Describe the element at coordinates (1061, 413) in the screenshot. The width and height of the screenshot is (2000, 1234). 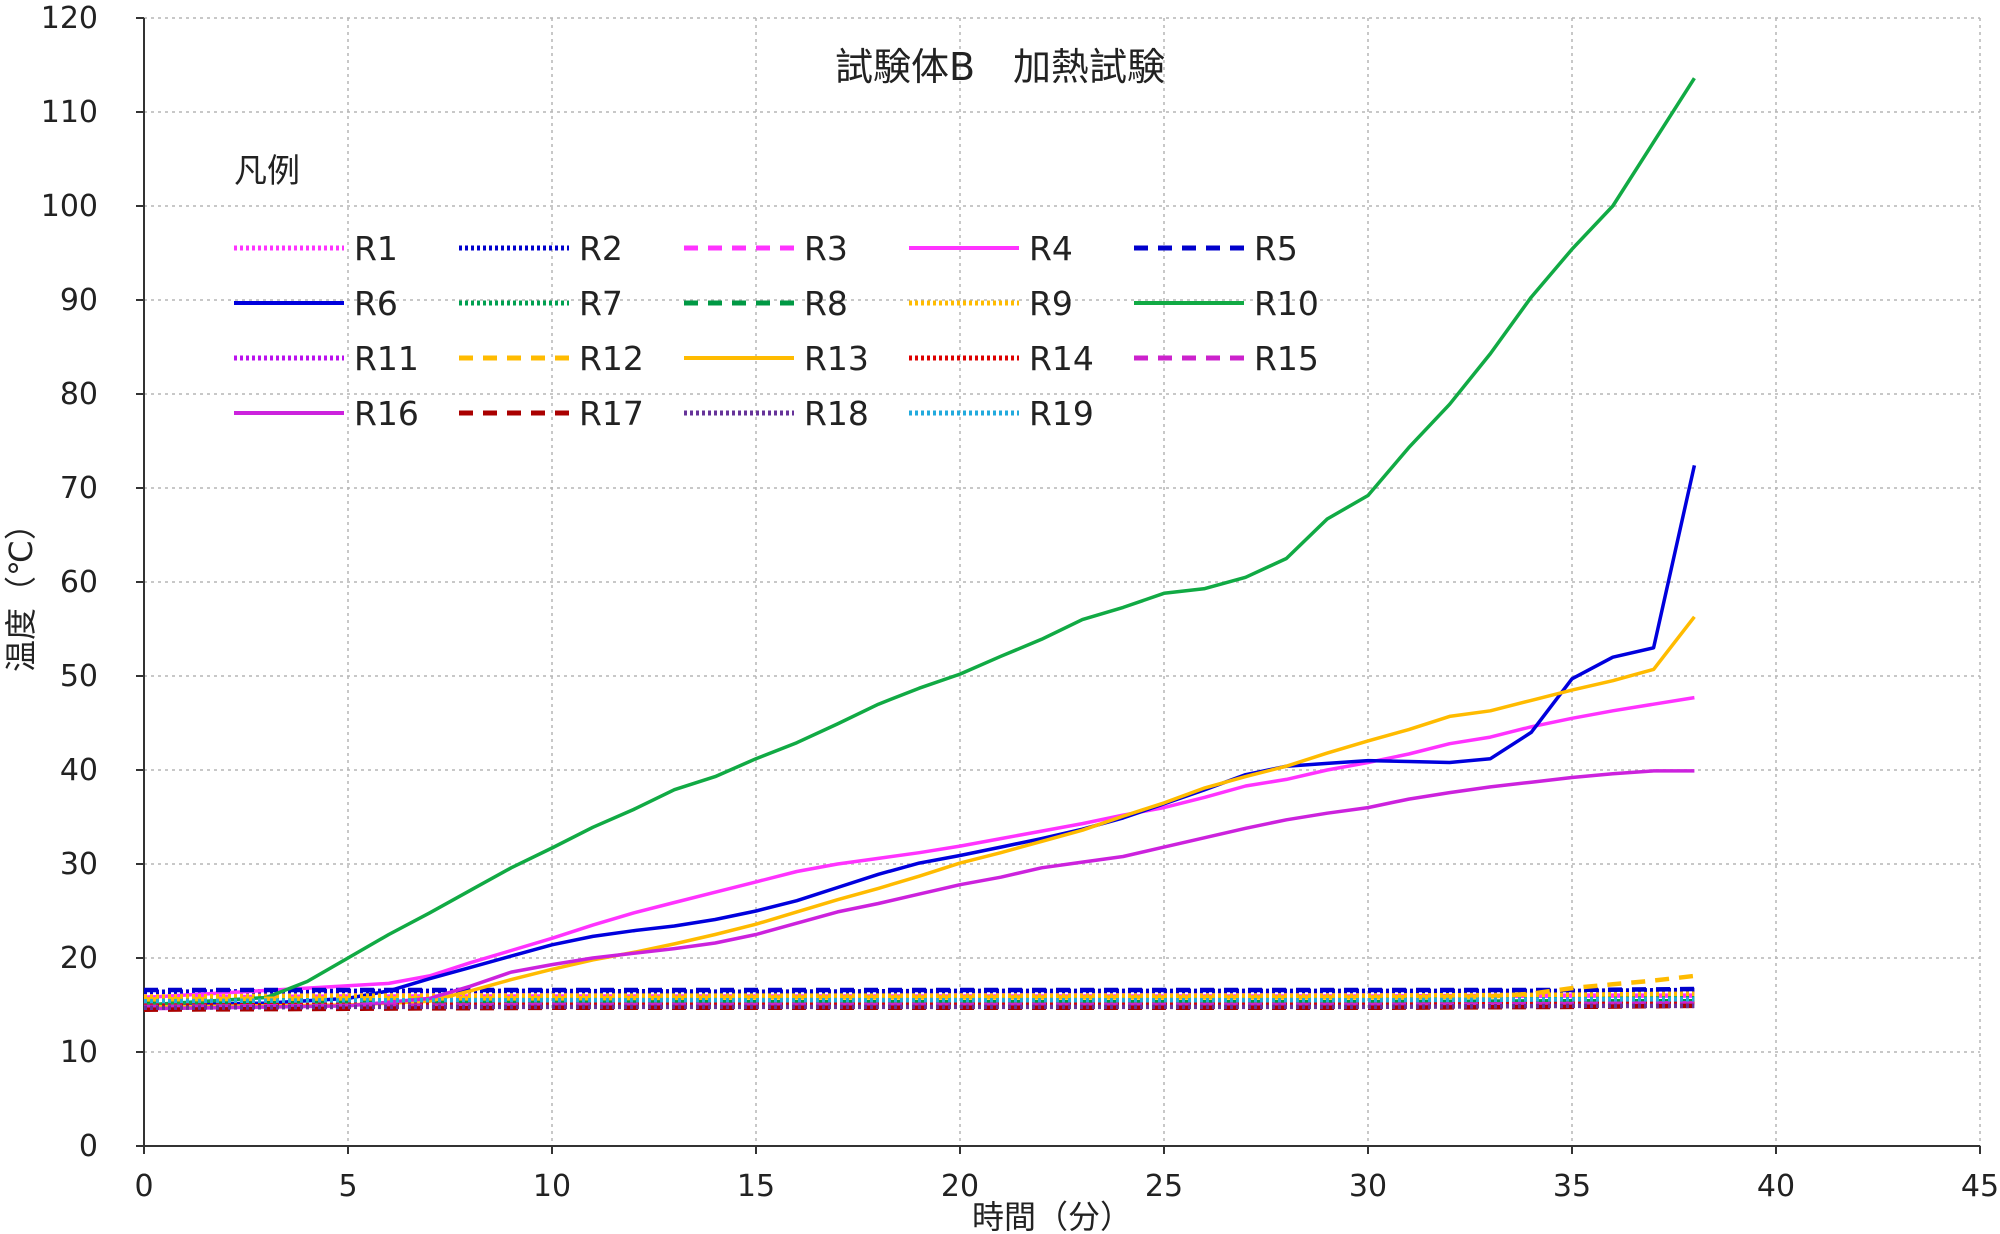
I see `legend-label-r19: R19` at that location.